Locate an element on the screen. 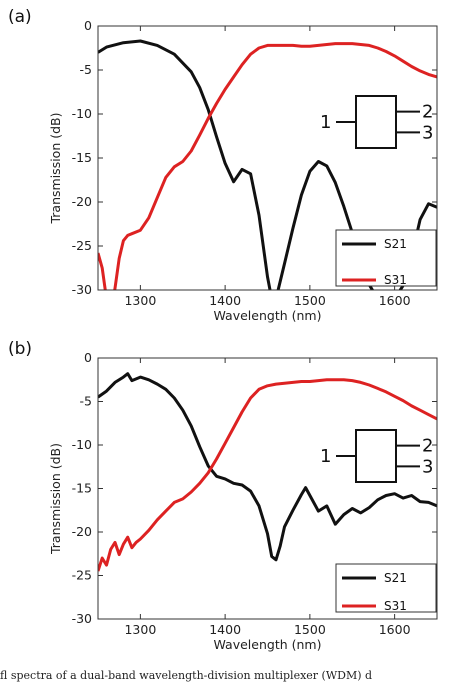 The height and width of the screenshot is (688, 474). panel-label: (a) is located at coordinates (20, 17).